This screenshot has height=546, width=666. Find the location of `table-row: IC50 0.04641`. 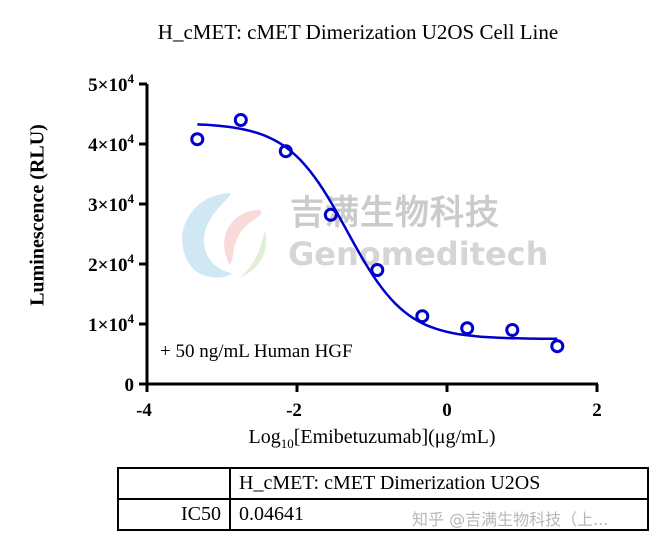

table-row: IC50 0.04641 is located at coordinates (383, 514).